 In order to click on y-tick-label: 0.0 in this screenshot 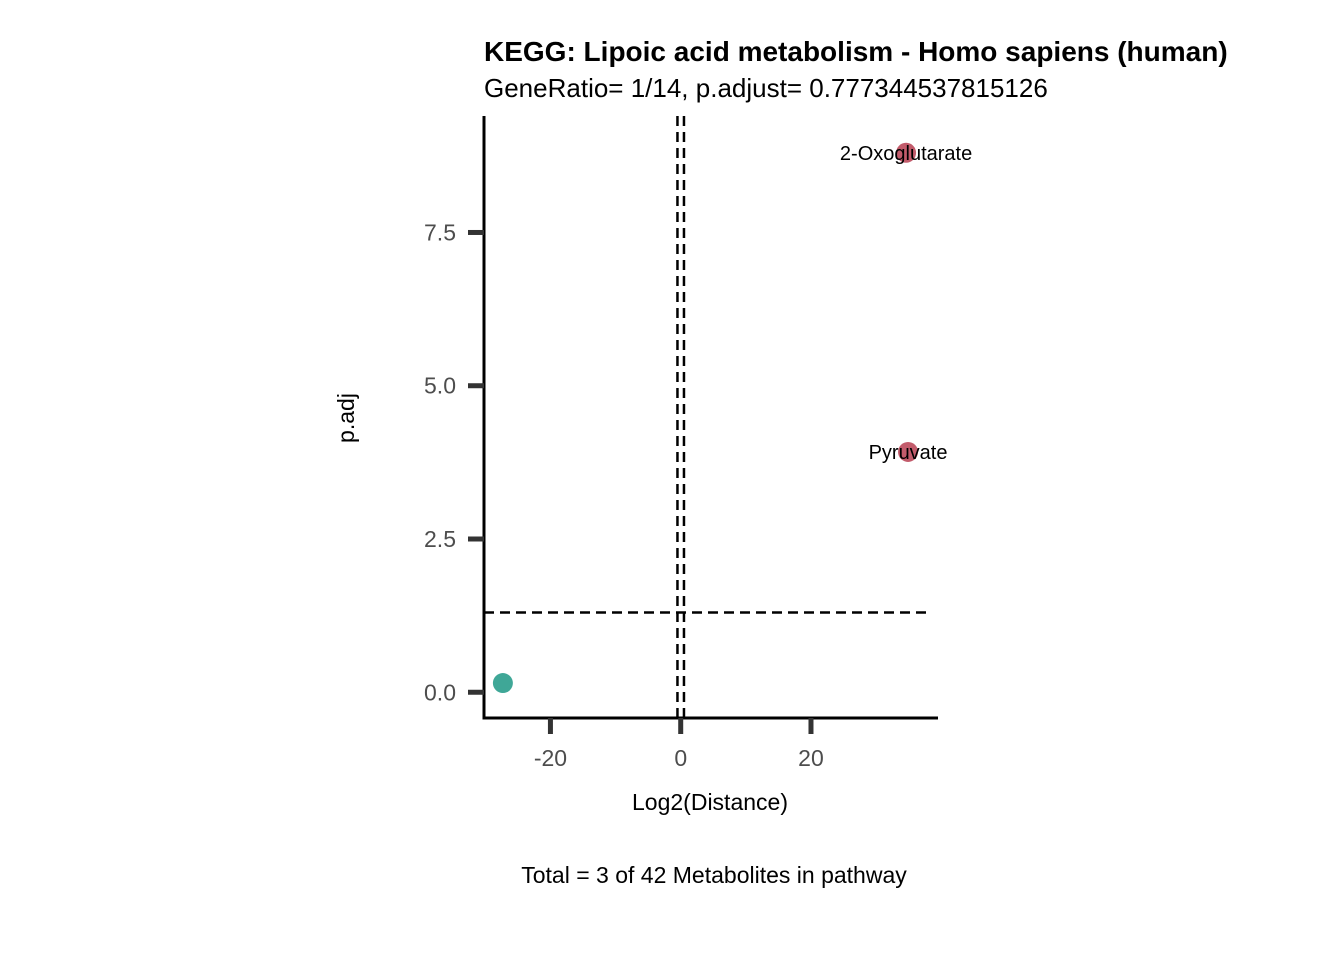, I will do `click(440, 692)`.